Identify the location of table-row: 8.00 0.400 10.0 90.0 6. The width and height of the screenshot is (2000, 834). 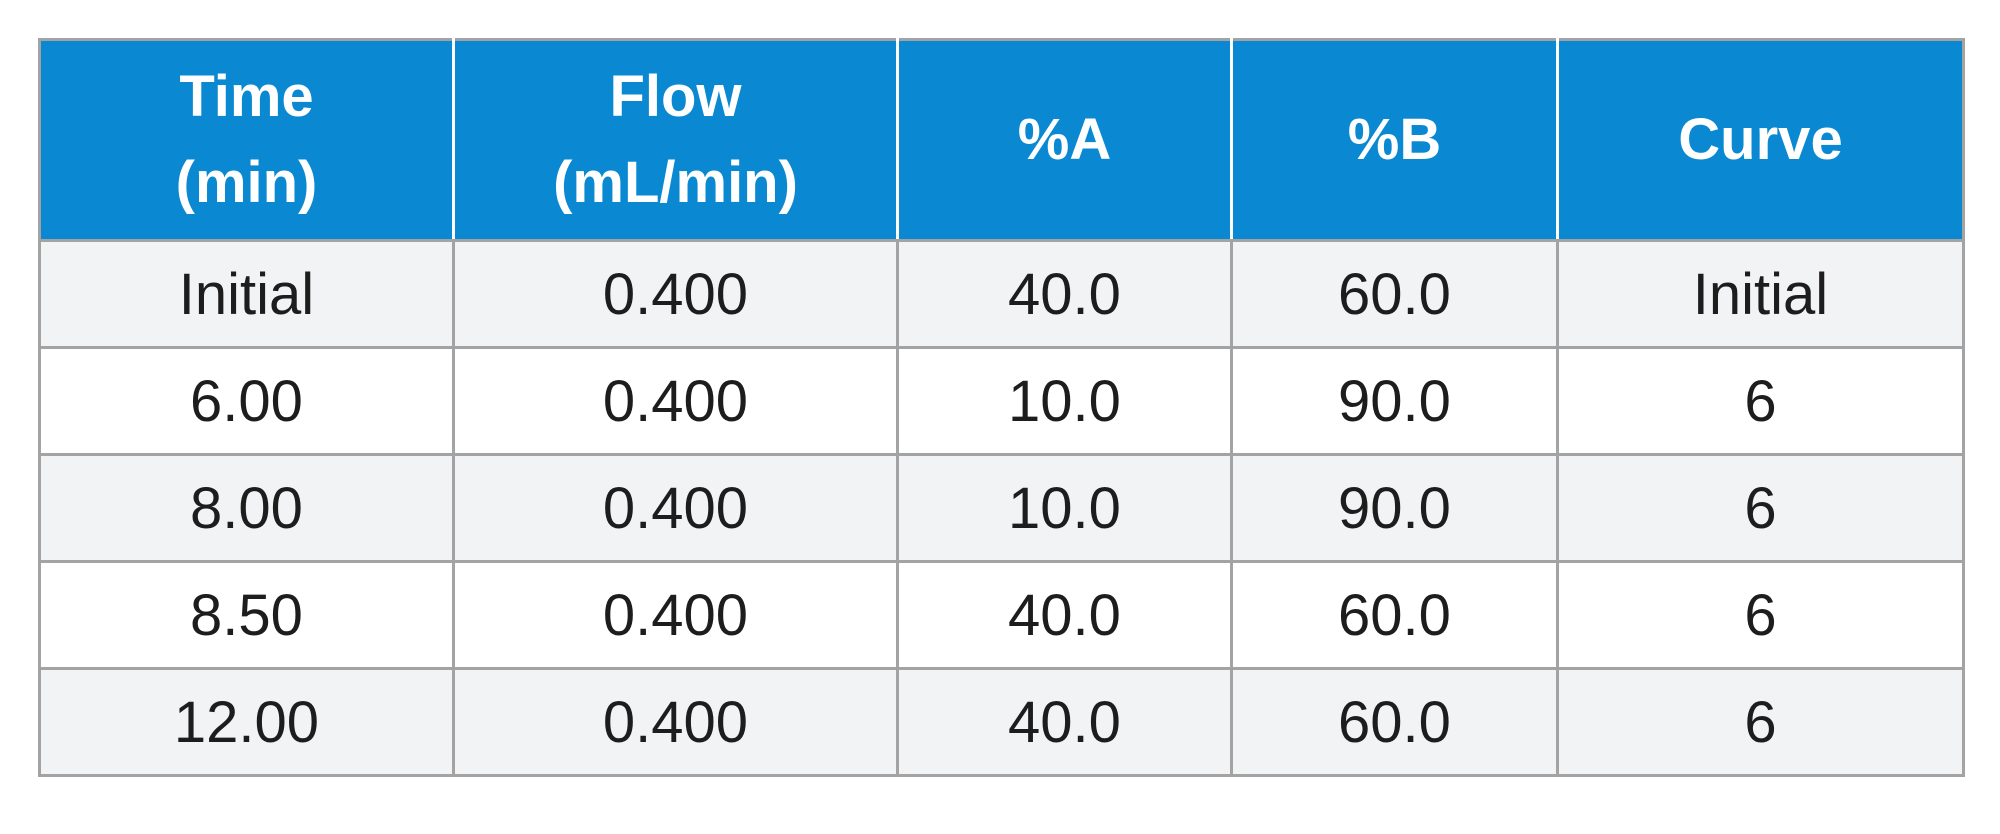
(1001, 508).